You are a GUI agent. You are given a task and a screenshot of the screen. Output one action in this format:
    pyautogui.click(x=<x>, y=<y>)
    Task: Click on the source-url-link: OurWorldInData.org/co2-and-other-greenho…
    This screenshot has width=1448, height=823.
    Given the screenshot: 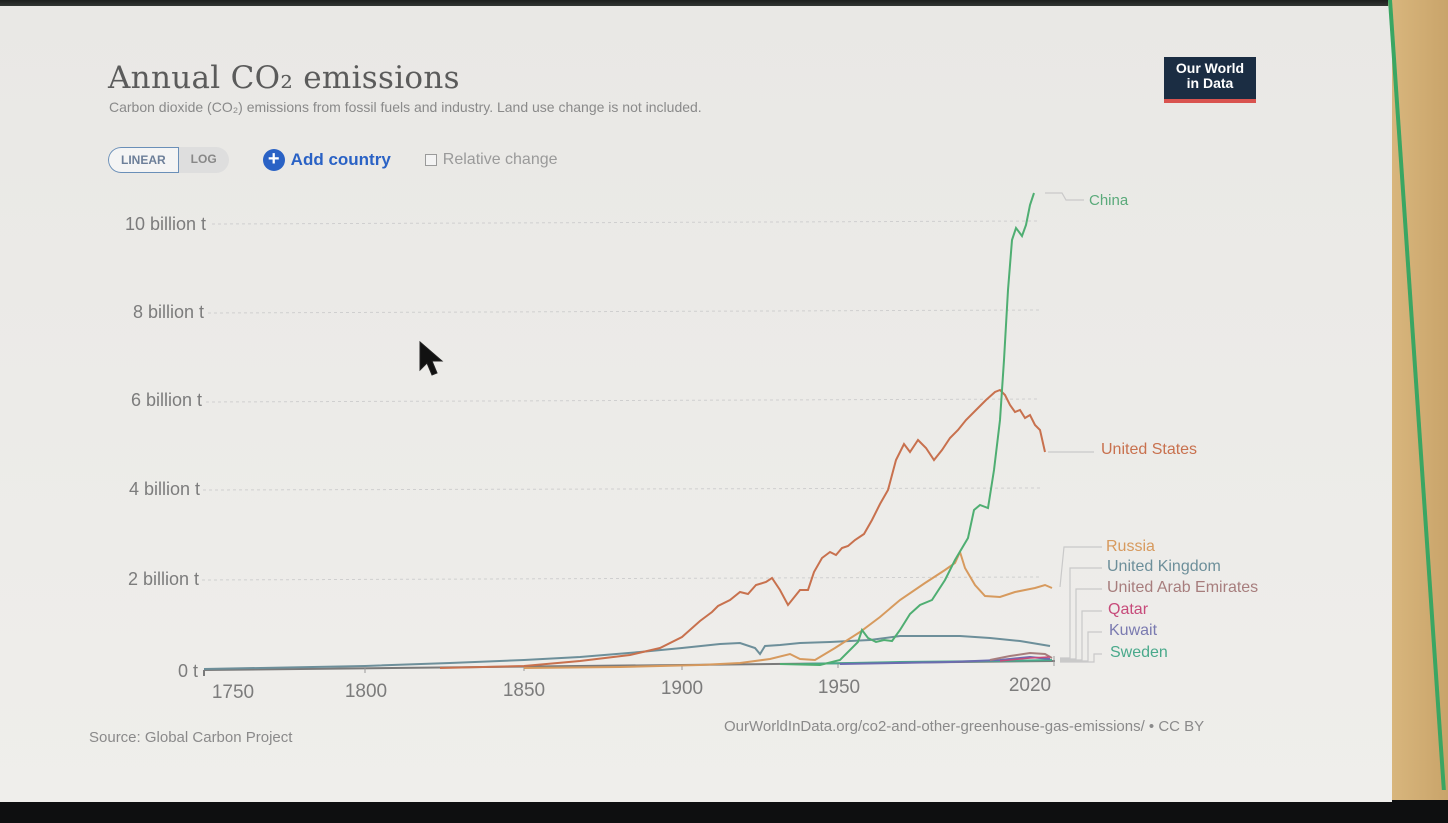 What is the action you would take?
    pyautogui.click(x=964, y=726)
    